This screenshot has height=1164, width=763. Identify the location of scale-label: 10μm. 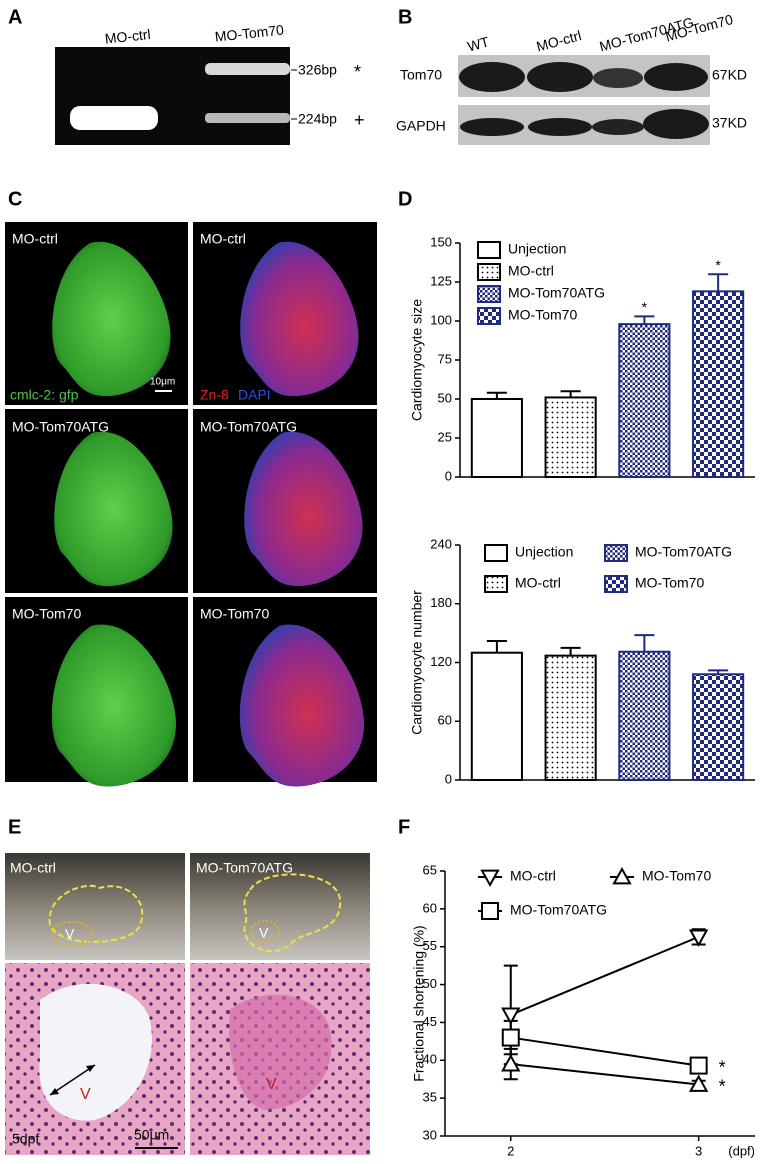
(162, 382).